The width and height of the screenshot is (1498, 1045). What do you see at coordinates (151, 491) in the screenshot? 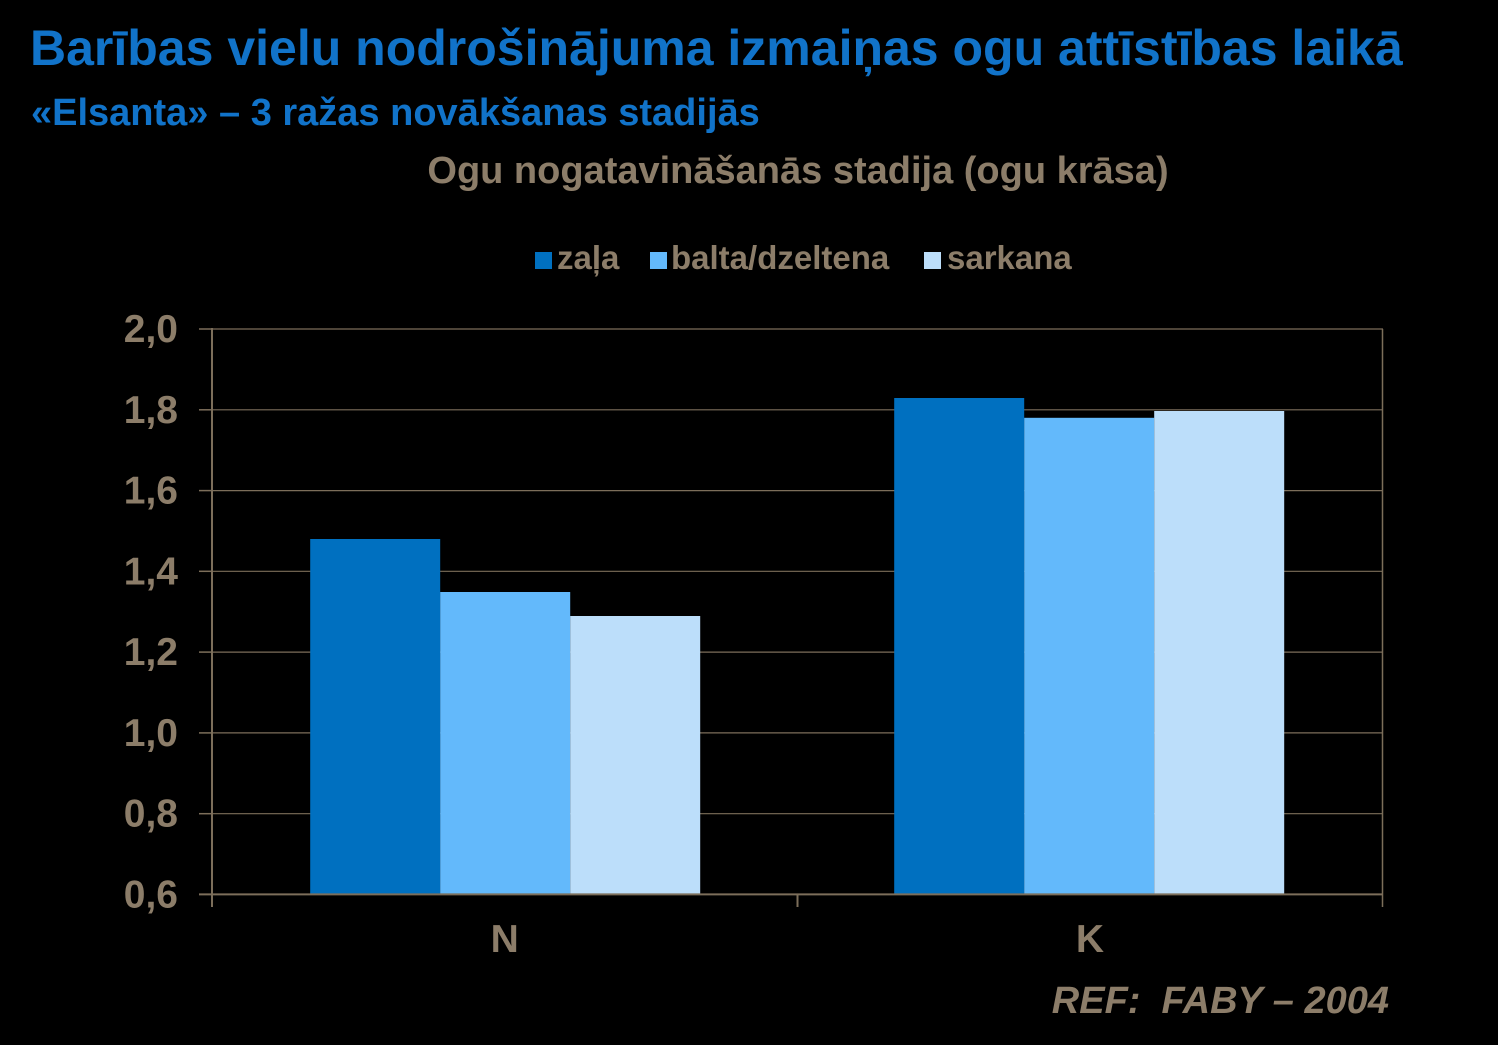
I see `svg-text: 1,6` at bounding box center [151, 491].